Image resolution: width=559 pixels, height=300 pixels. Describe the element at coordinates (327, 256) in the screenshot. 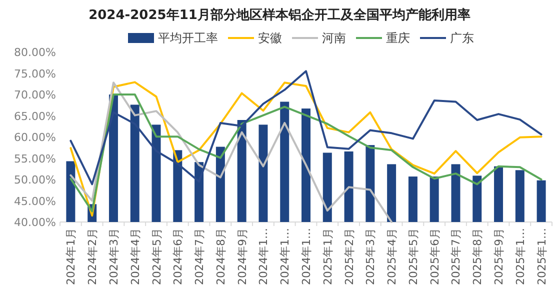

I see `x-tick-label: 2025年1月` at that location.